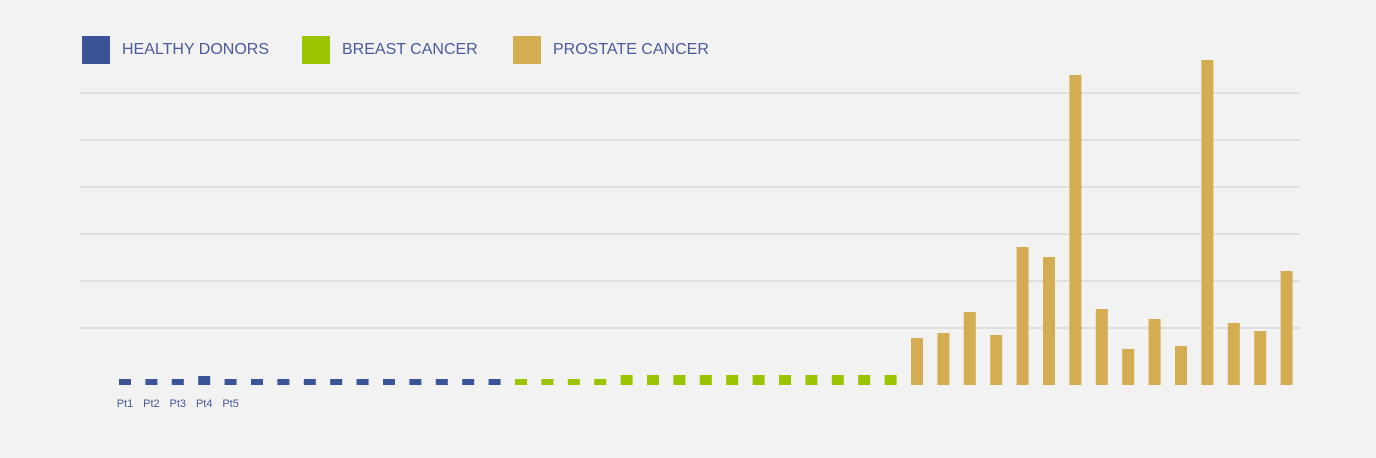 This screenshot has height=458, width=1376. What do you see at coordinates (125, 404) in the screenshot?
I see `x-tick-label: Pt1` at bounding box center [125, 404].